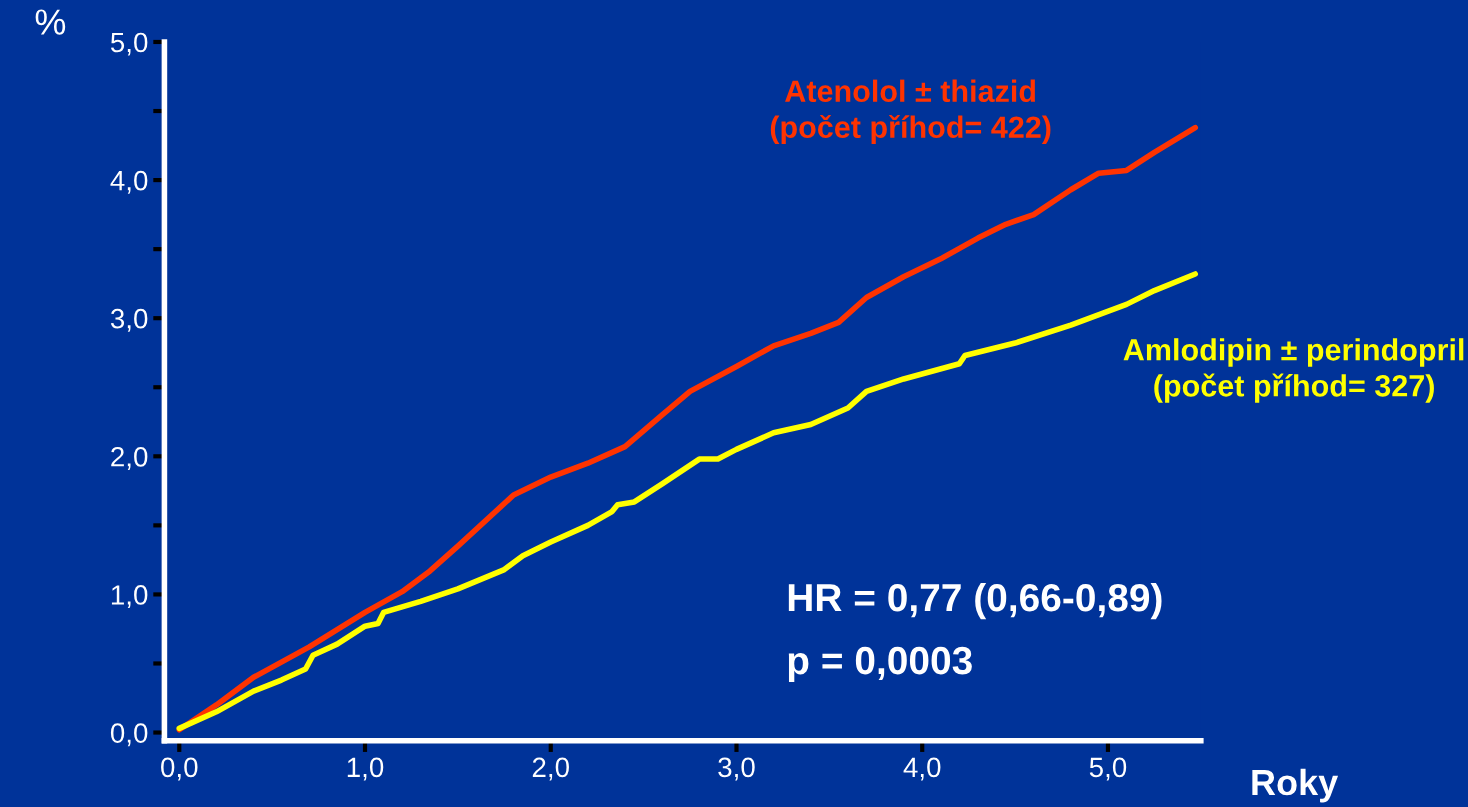  What do you see at coordinates (129, 320) in the screenshot?
I see `y-tick-label: 3,0` at bounding box center [129, 320].